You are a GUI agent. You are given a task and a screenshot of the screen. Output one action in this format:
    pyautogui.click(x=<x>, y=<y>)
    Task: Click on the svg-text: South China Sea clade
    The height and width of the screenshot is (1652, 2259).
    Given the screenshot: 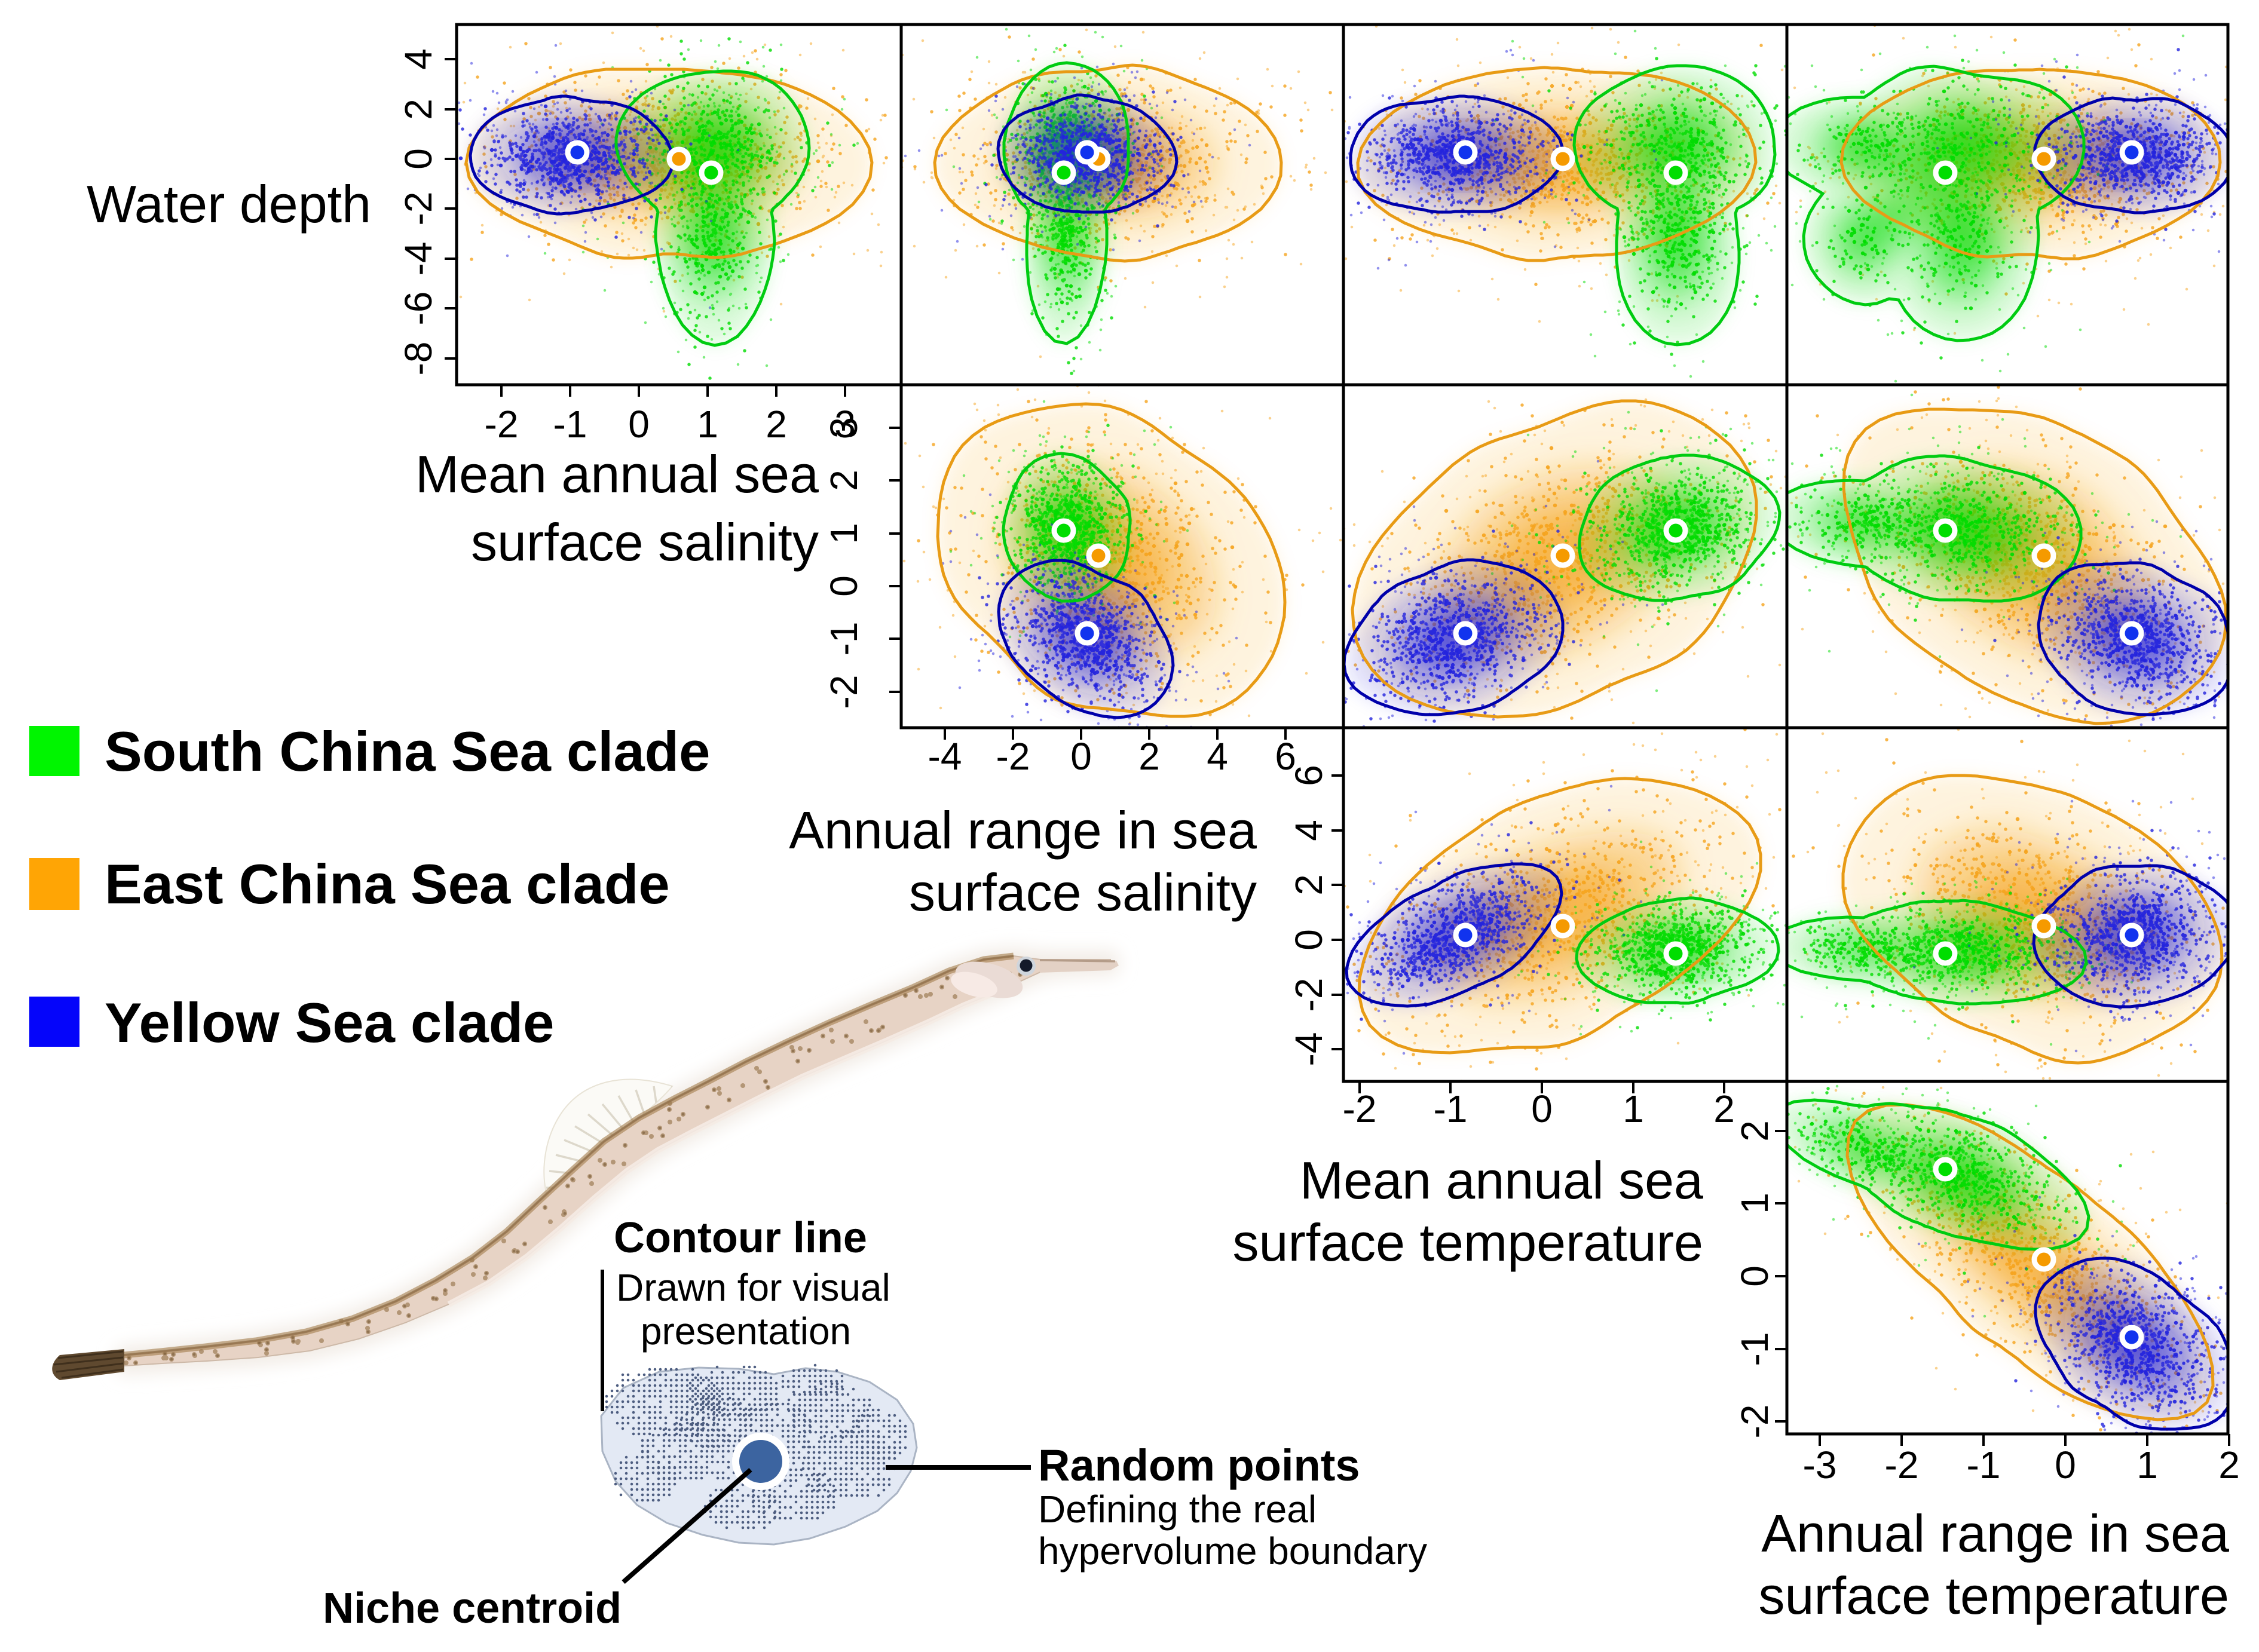 What is the action you would take?
    pyautogui.click(x=407, y=751)
    